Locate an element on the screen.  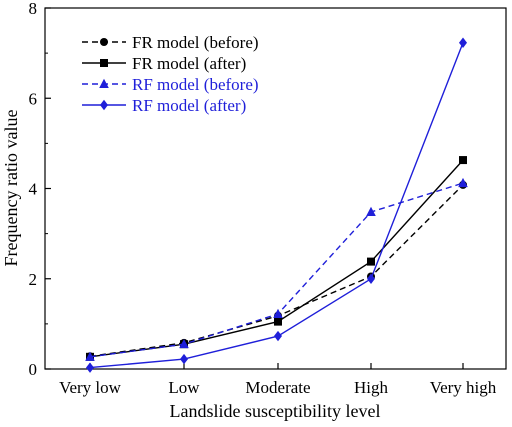
legend-item: FR model (before) is located at coordinates (170, 42).